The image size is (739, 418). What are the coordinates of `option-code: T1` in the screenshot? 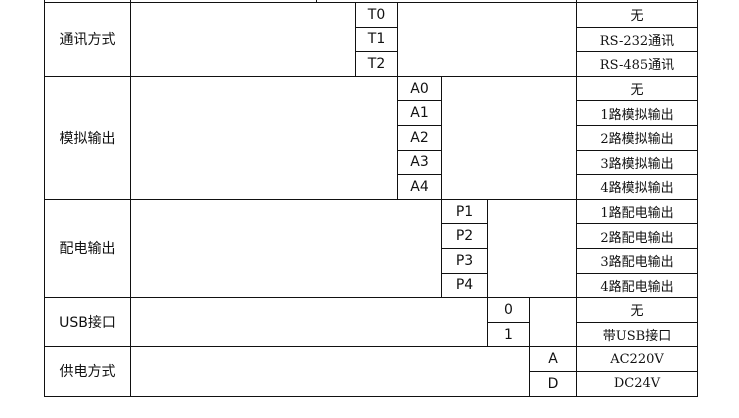 It's located at (376, 39).